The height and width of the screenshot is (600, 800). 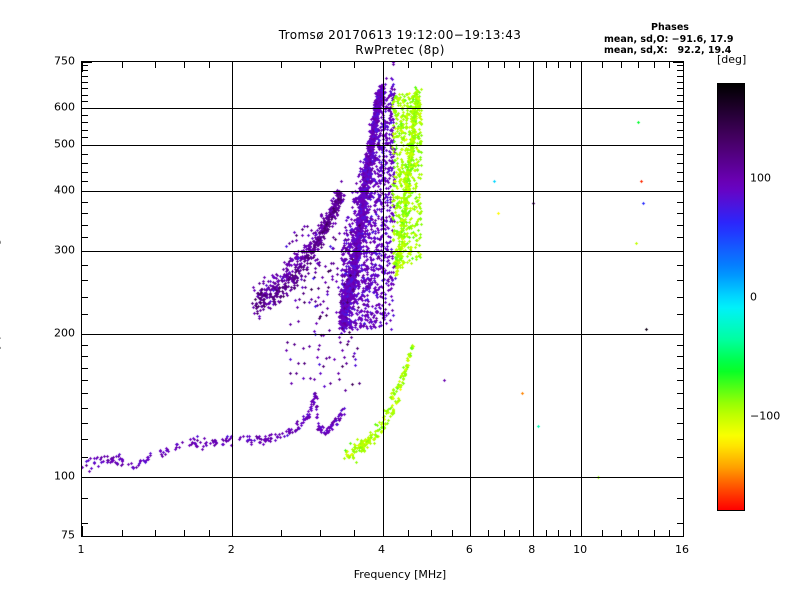 What do you see at coordinates (64, 333) in the screenshot?
I see `y-tick-label: 200` at bounding box center [64, 333].